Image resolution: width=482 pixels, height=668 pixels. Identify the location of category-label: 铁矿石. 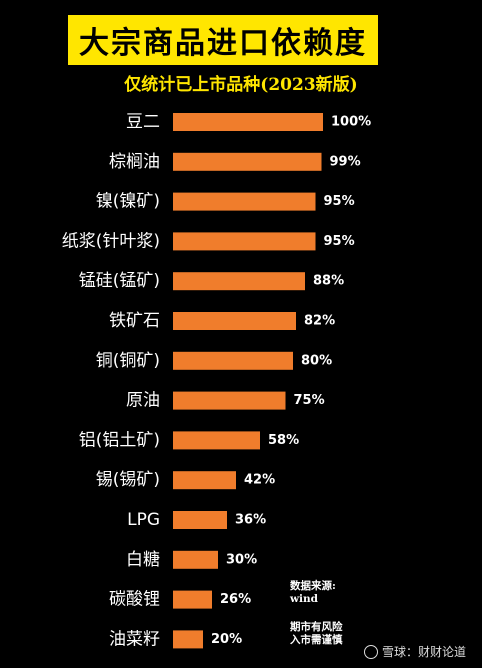
(134, 321).